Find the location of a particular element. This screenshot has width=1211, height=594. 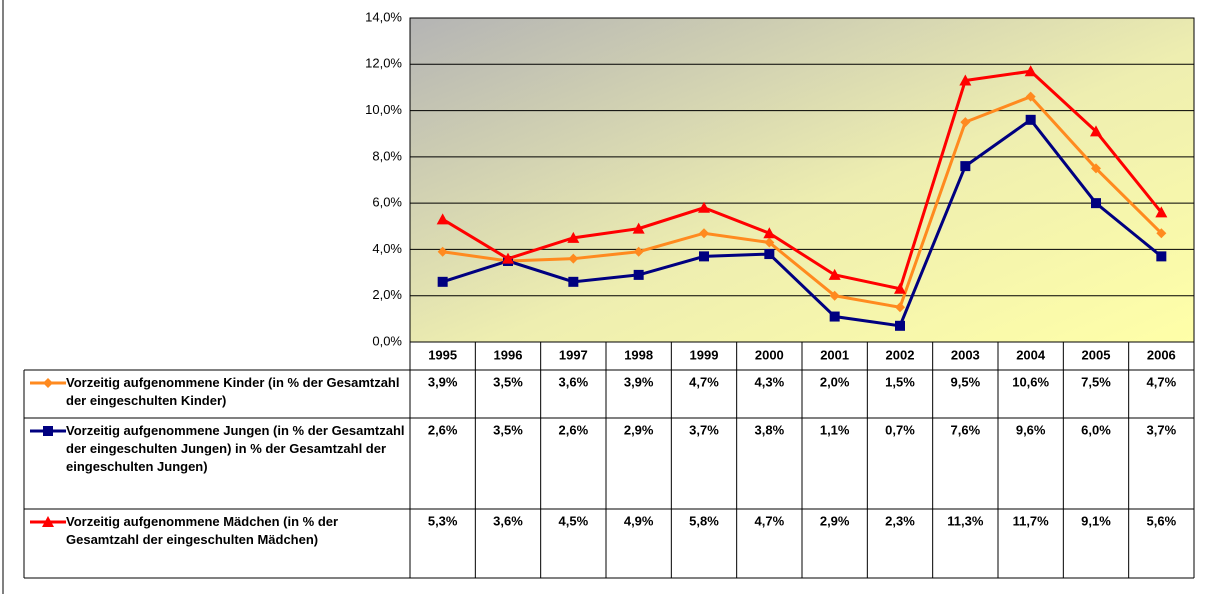

data-label: 4,9% is located at coordinates (639, 520).